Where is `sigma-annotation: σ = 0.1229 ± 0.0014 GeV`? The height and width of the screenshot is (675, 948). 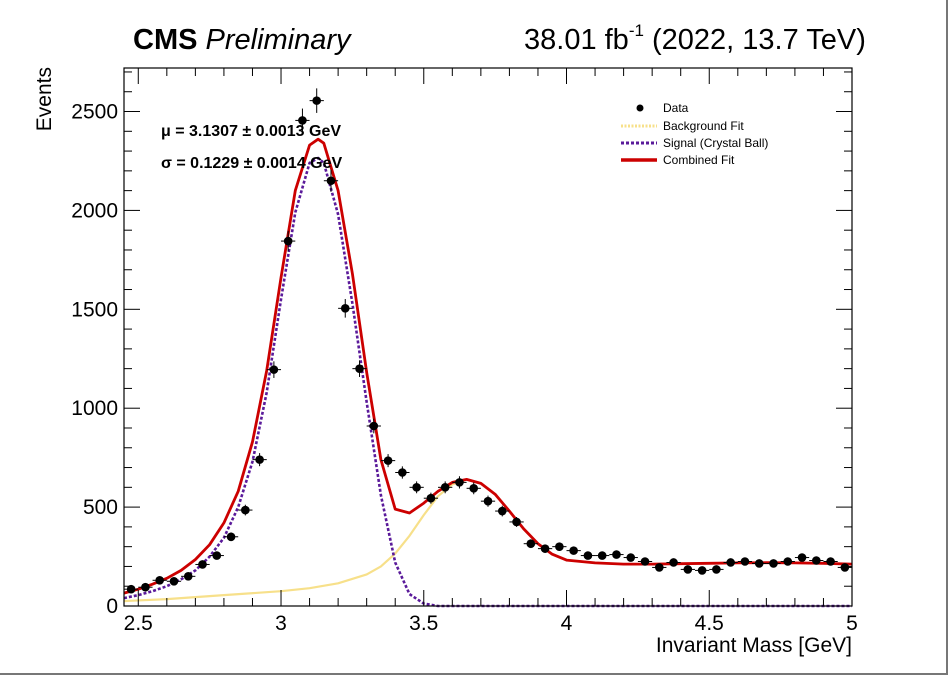 sigma-annotation: σ = 0.1229 ± 0.0014 GeV is located at coordinates (252, 163).